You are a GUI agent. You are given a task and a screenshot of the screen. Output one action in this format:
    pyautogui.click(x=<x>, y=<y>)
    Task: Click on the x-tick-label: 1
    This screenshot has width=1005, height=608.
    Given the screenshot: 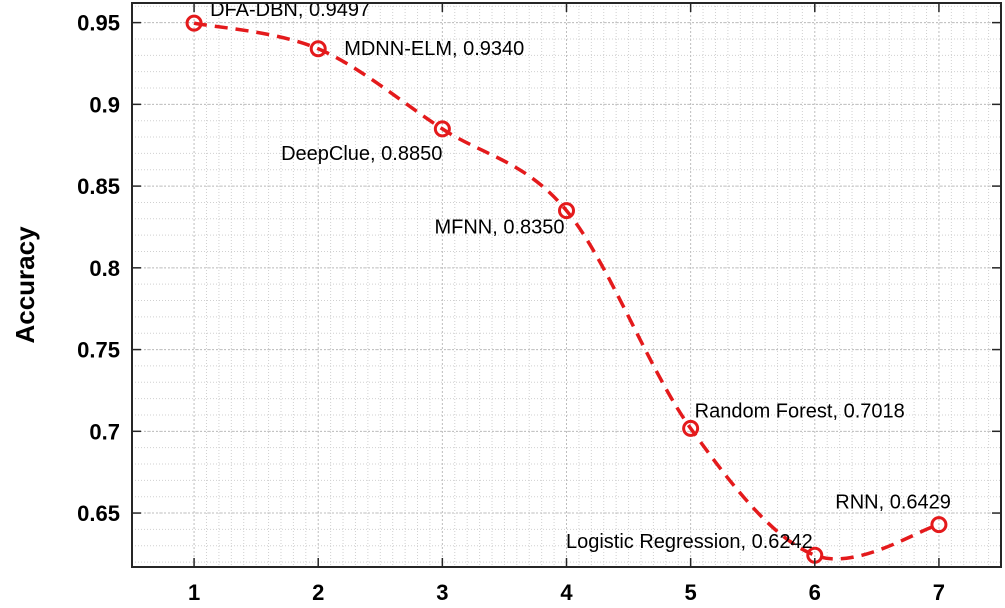 What is the action you would take?
    pyautogui.click(x=194, y=592)
    